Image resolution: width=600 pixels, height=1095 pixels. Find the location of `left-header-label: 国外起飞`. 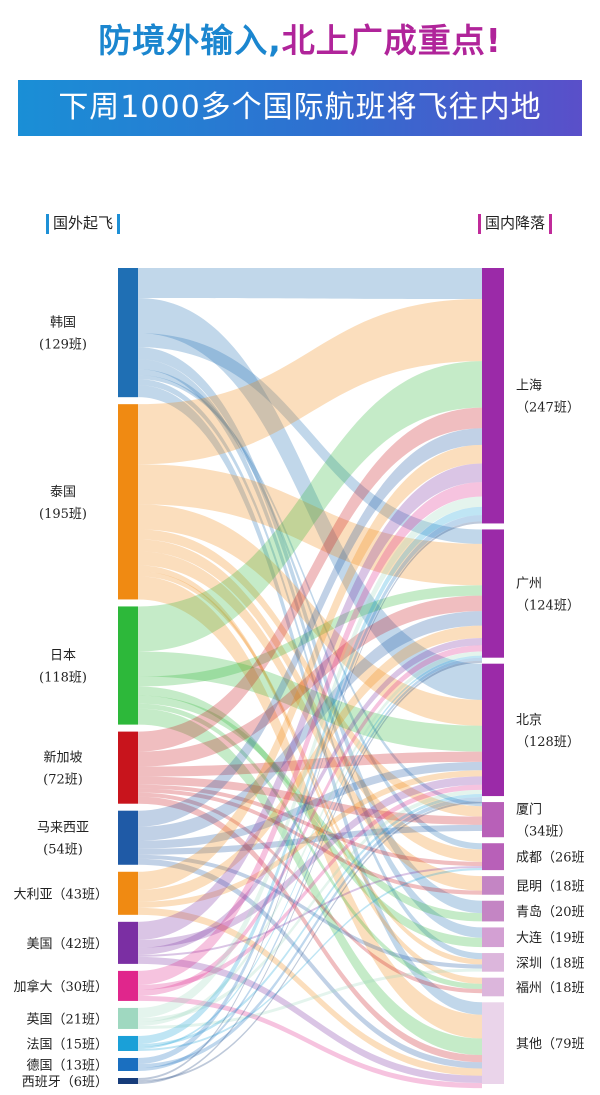

left-header-label: 国外起飞 is located at coordinates (83, 223).